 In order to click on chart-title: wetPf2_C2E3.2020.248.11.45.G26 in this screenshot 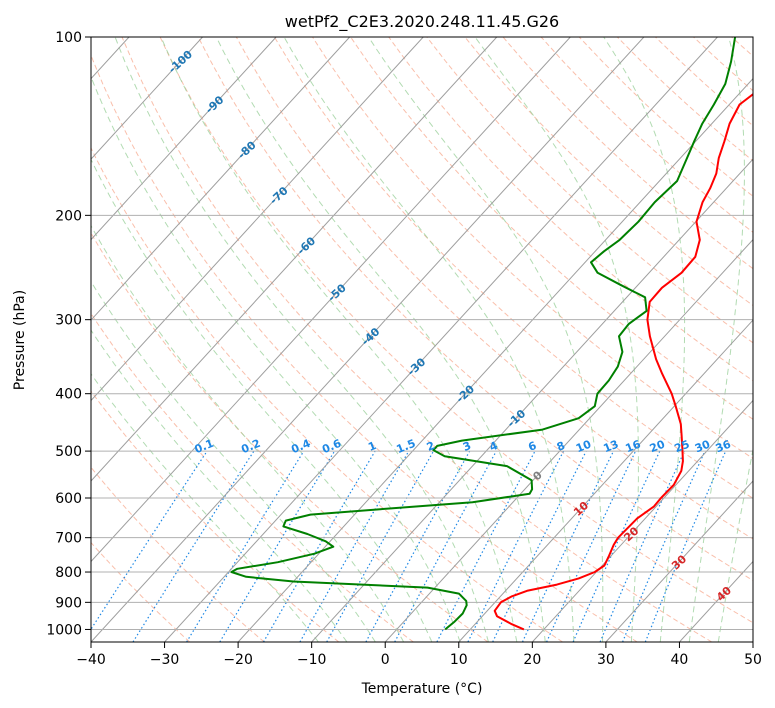, I will do `click(422, 22)`.